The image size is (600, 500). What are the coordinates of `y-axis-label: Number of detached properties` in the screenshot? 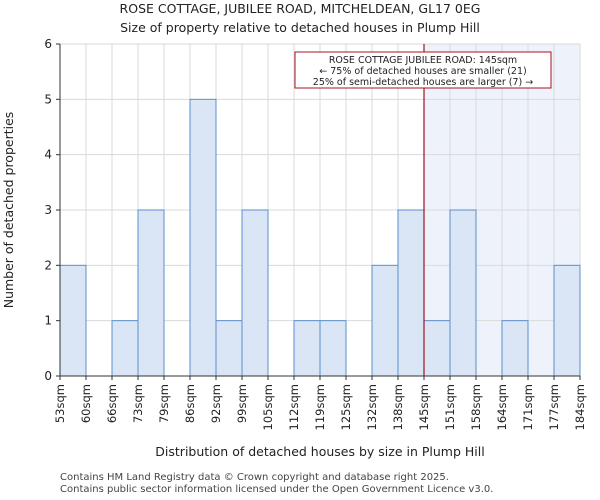 It's located at (8, 210).